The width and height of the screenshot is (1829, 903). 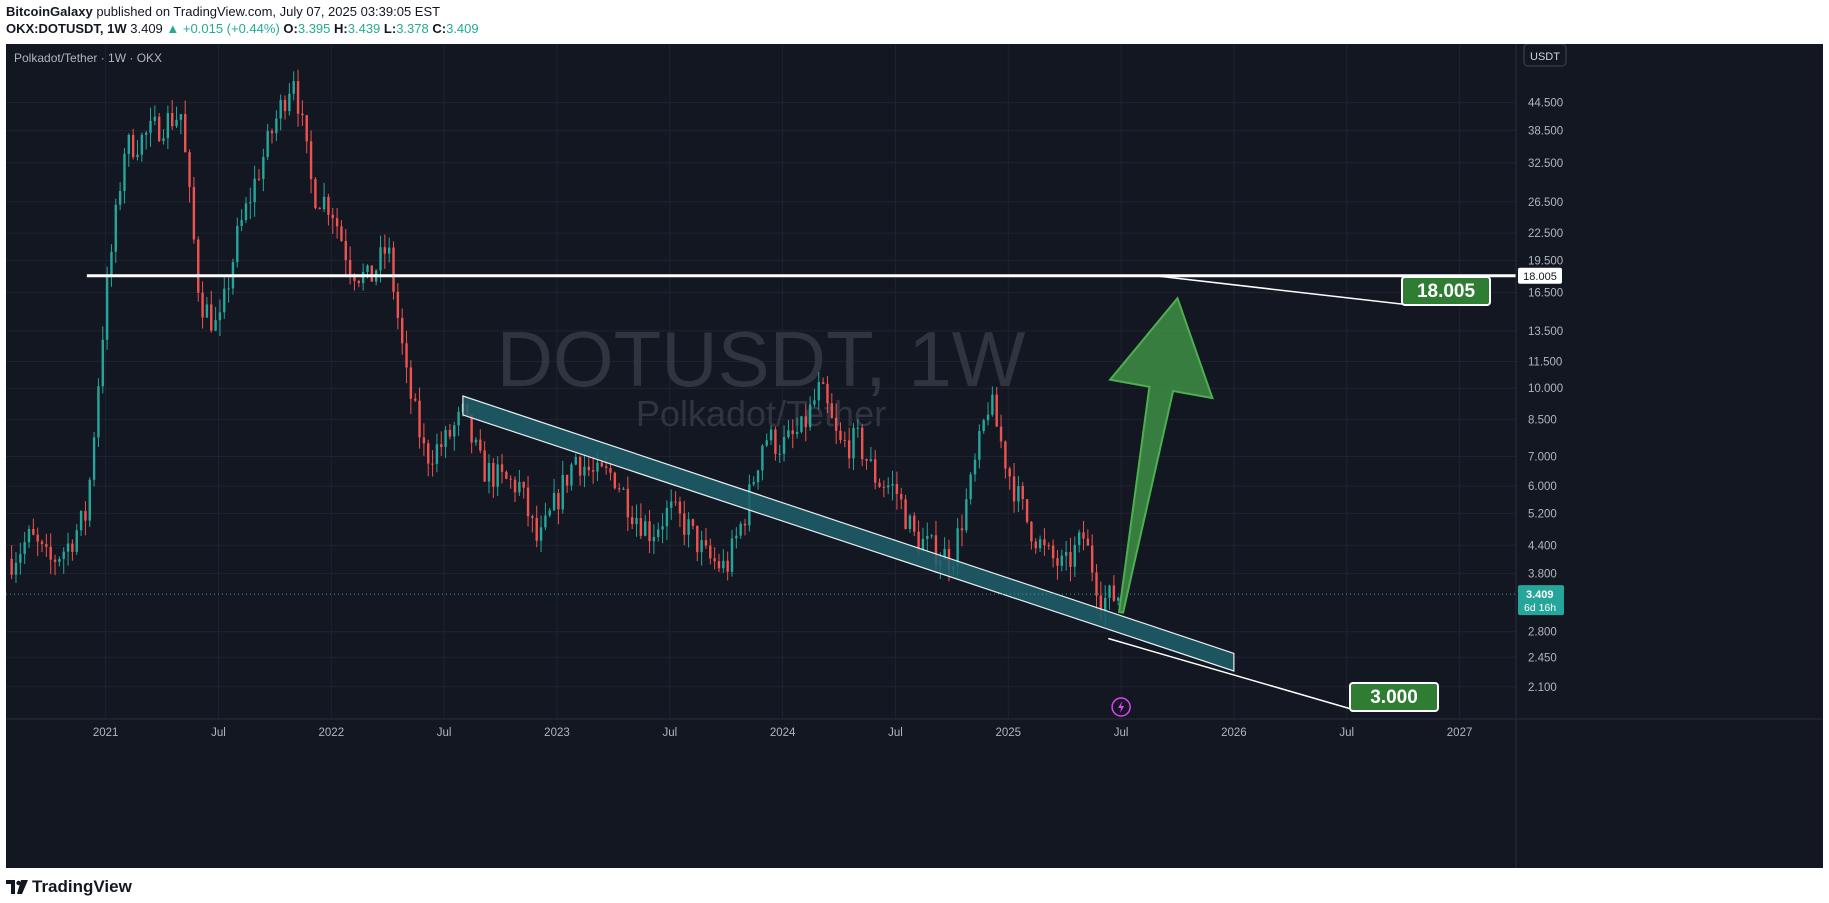 What do you see at coordinates (462, 28) in the screenshot?
I see `close-value: 3.409` at bounding box center [462, 28].